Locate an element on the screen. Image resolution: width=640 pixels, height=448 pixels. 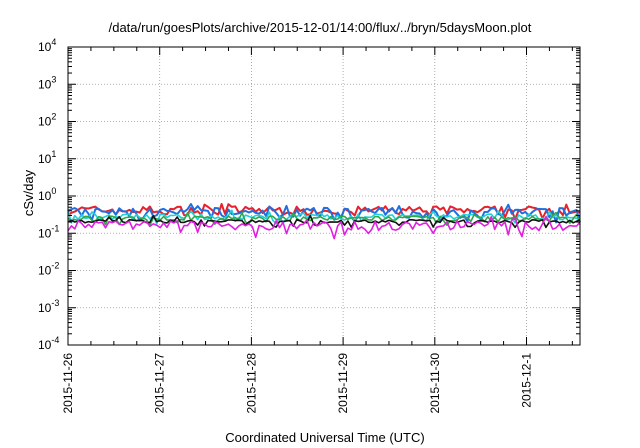
y-tick-label: 10³ is located at coordinates (47, 82).